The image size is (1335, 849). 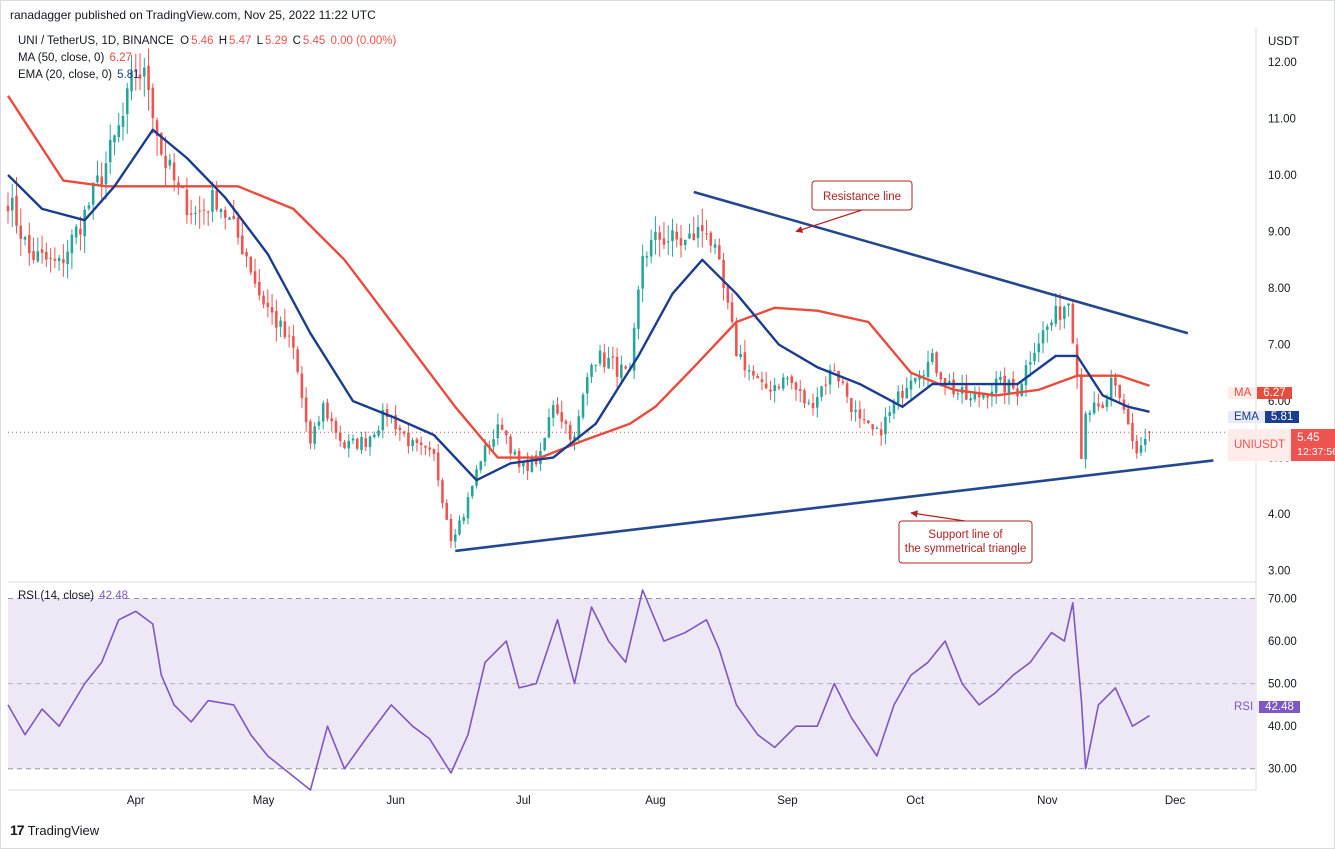 I want to click on rsi-legend: RSI (14, close) 42.48, so click(x=73, y=596).